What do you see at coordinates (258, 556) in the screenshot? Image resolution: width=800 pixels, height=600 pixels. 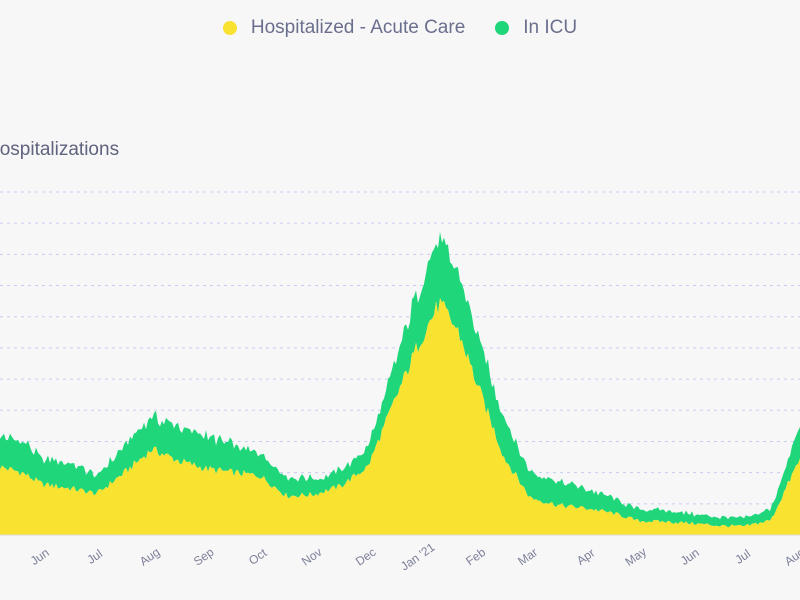 I see `x-tick-label: Oct` at bounding box center [258, 556].